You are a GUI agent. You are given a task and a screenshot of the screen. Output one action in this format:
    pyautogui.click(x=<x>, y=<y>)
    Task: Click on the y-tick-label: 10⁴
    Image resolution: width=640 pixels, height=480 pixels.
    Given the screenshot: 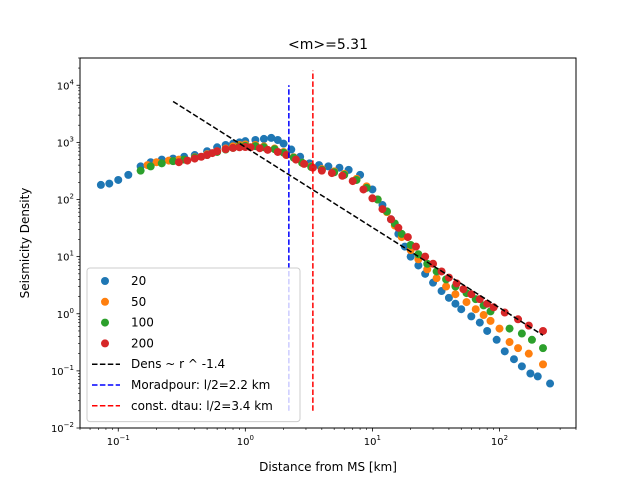 What is the action you would take?
    pyautogui.click(x=66, y=85)
    